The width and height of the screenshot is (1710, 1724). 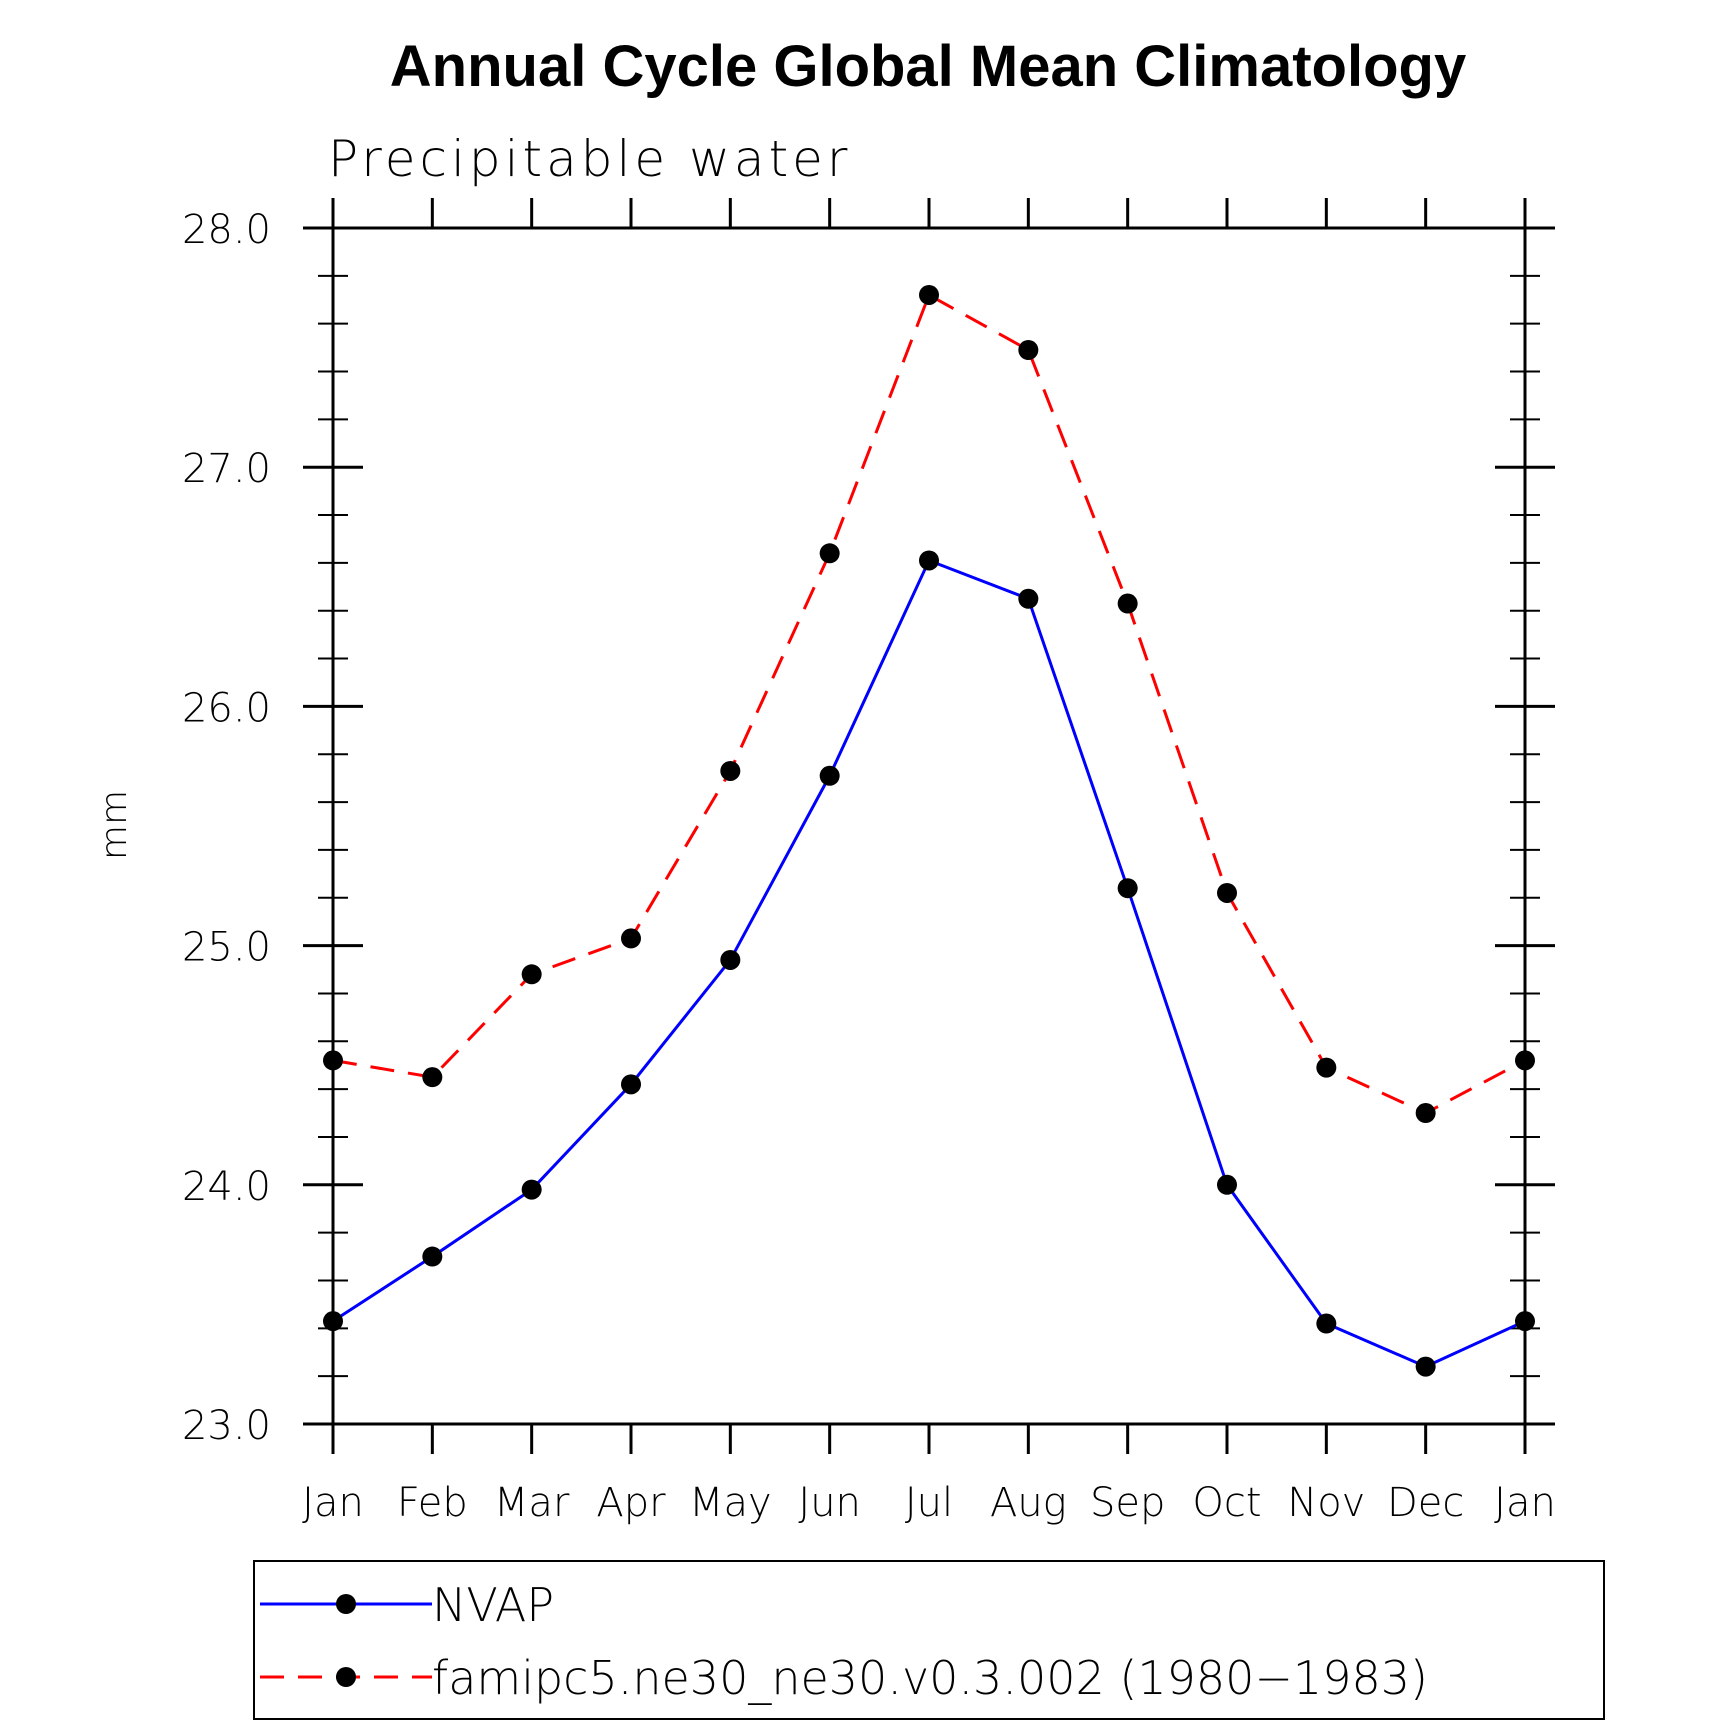 I want to click on legend-marker-nvap, so click(x=346, y=1604).